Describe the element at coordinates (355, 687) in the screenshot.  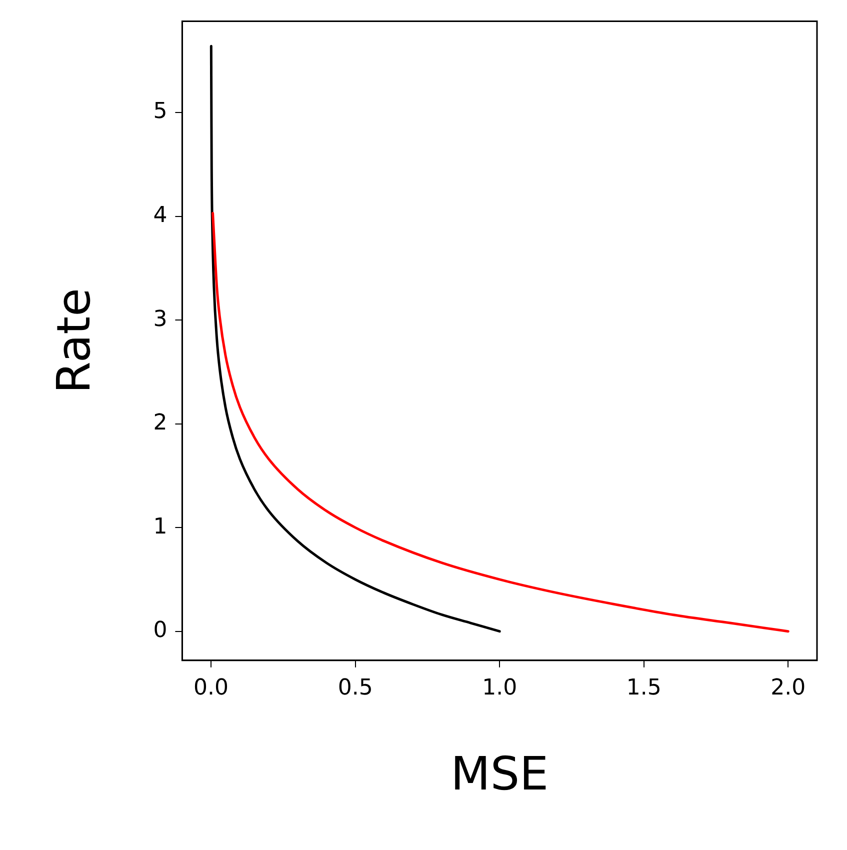
I see `x-tick-label: 0.5` at that location.